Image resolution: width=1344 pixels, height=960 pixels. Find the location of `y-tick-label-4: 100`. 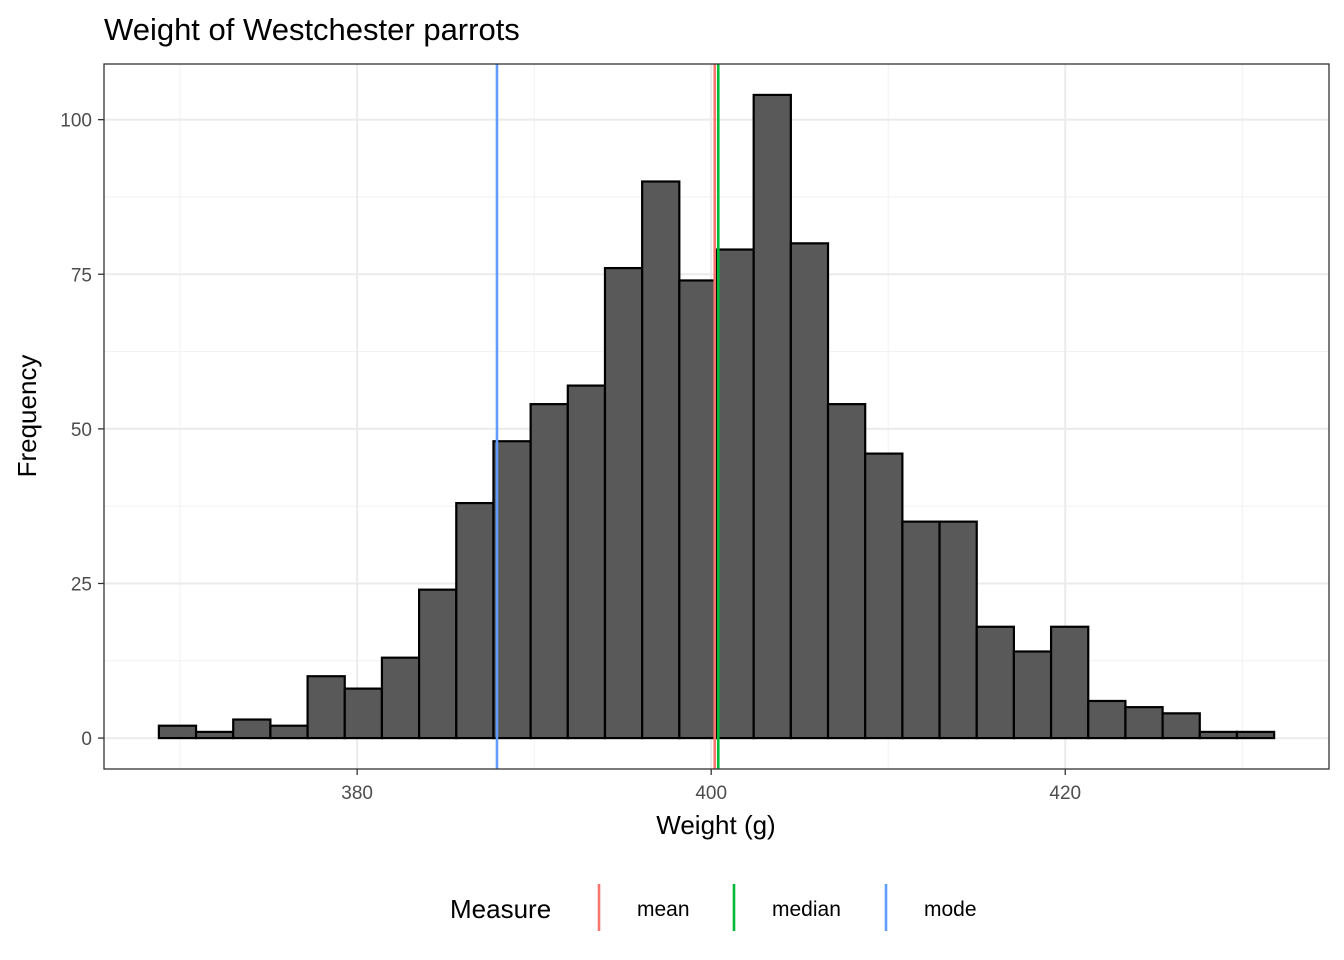

y-tick-label-4: 100 is located at coordinates (76, 121).